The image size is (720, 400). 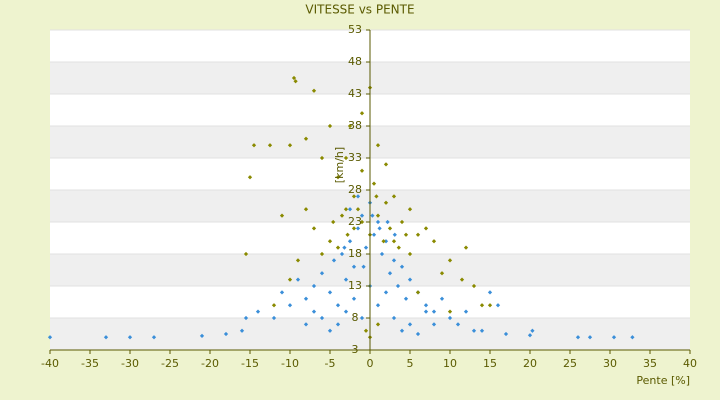 What do you see at coordinates (355, 349) in the screenshot?
I see `y-tick-label: 3` at bounding box center [355, 349].